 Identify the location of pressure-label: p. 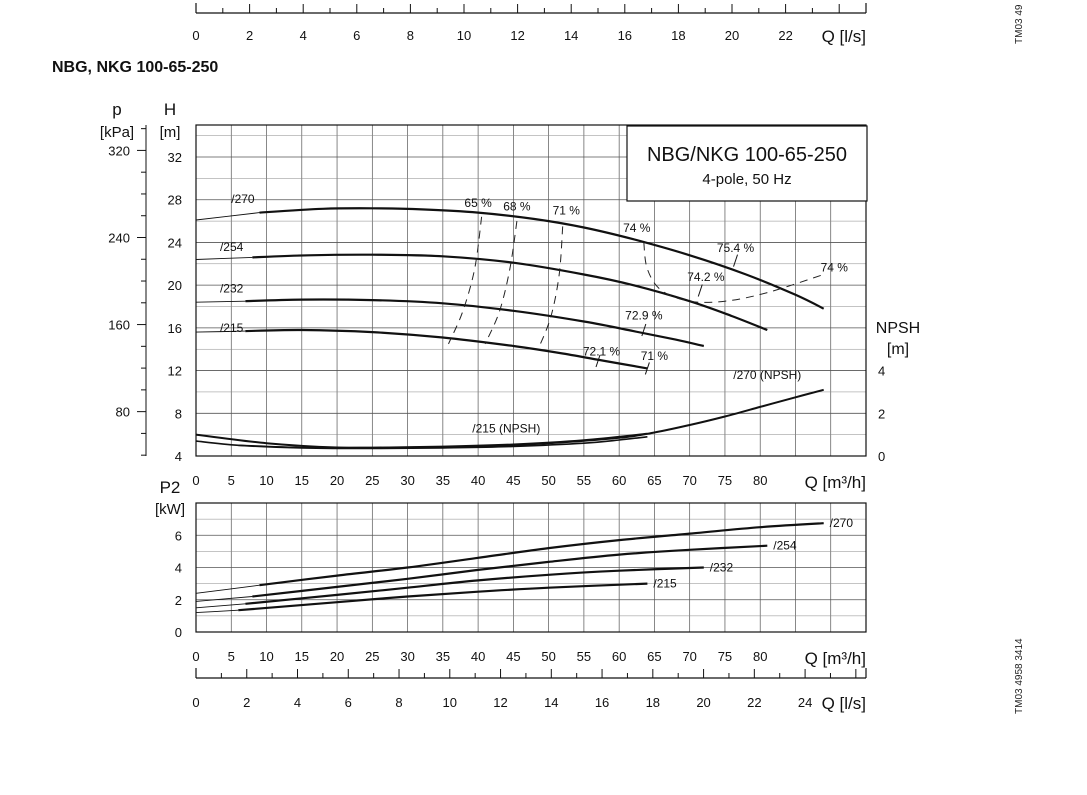
(116, 109).